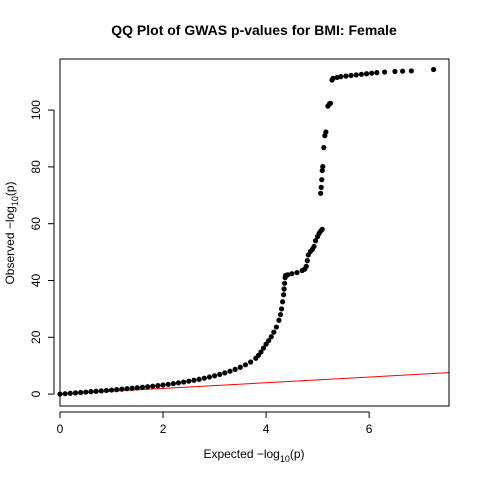  Describe the element at coordinates (36, 337) in the screenshot. I see `y-tick-label: 20` at that location.